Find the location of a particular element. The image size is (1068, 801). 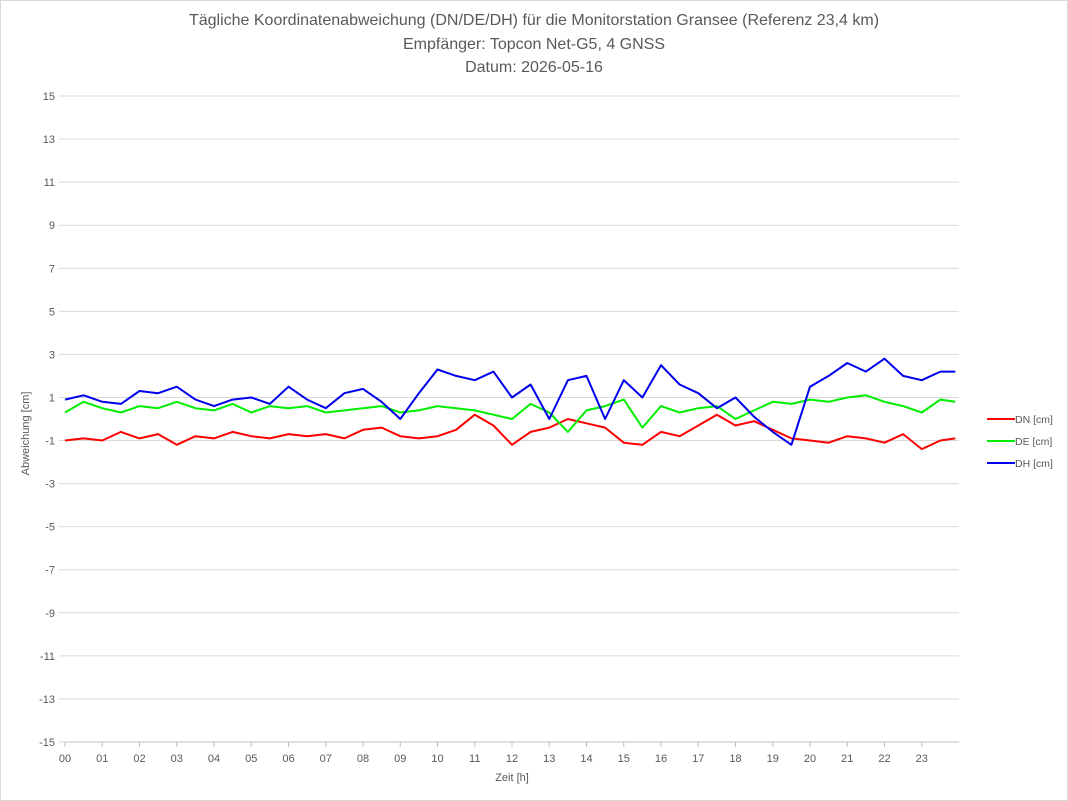

y-tick-label: -9 is located at coordinates (50, 614).